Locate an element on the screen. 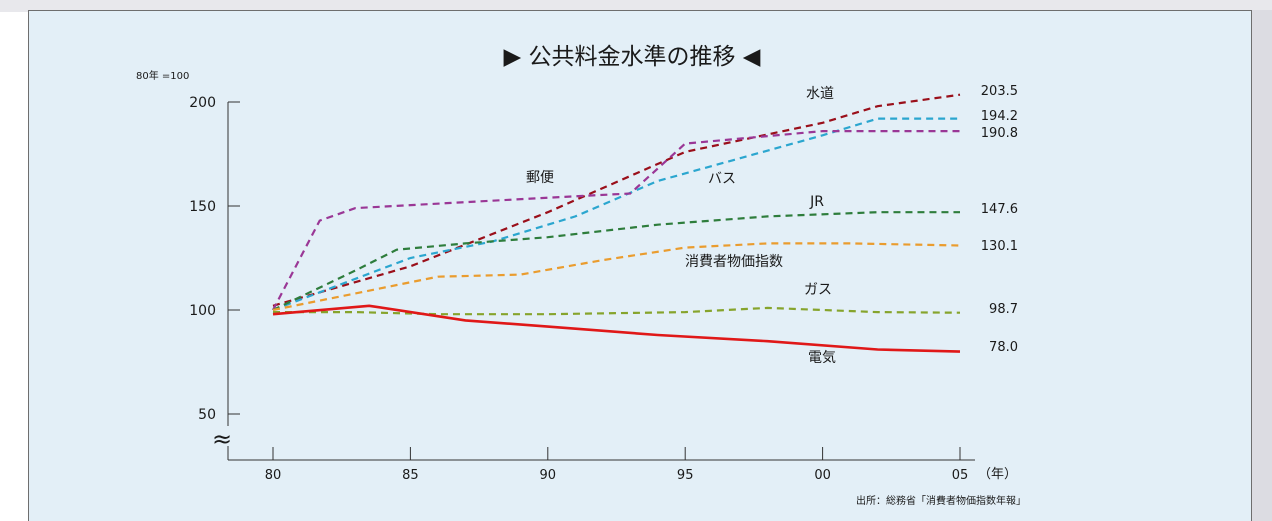 The image size is (1272, 521). x-tick-label: 85 is located at coordinates (410, 475).